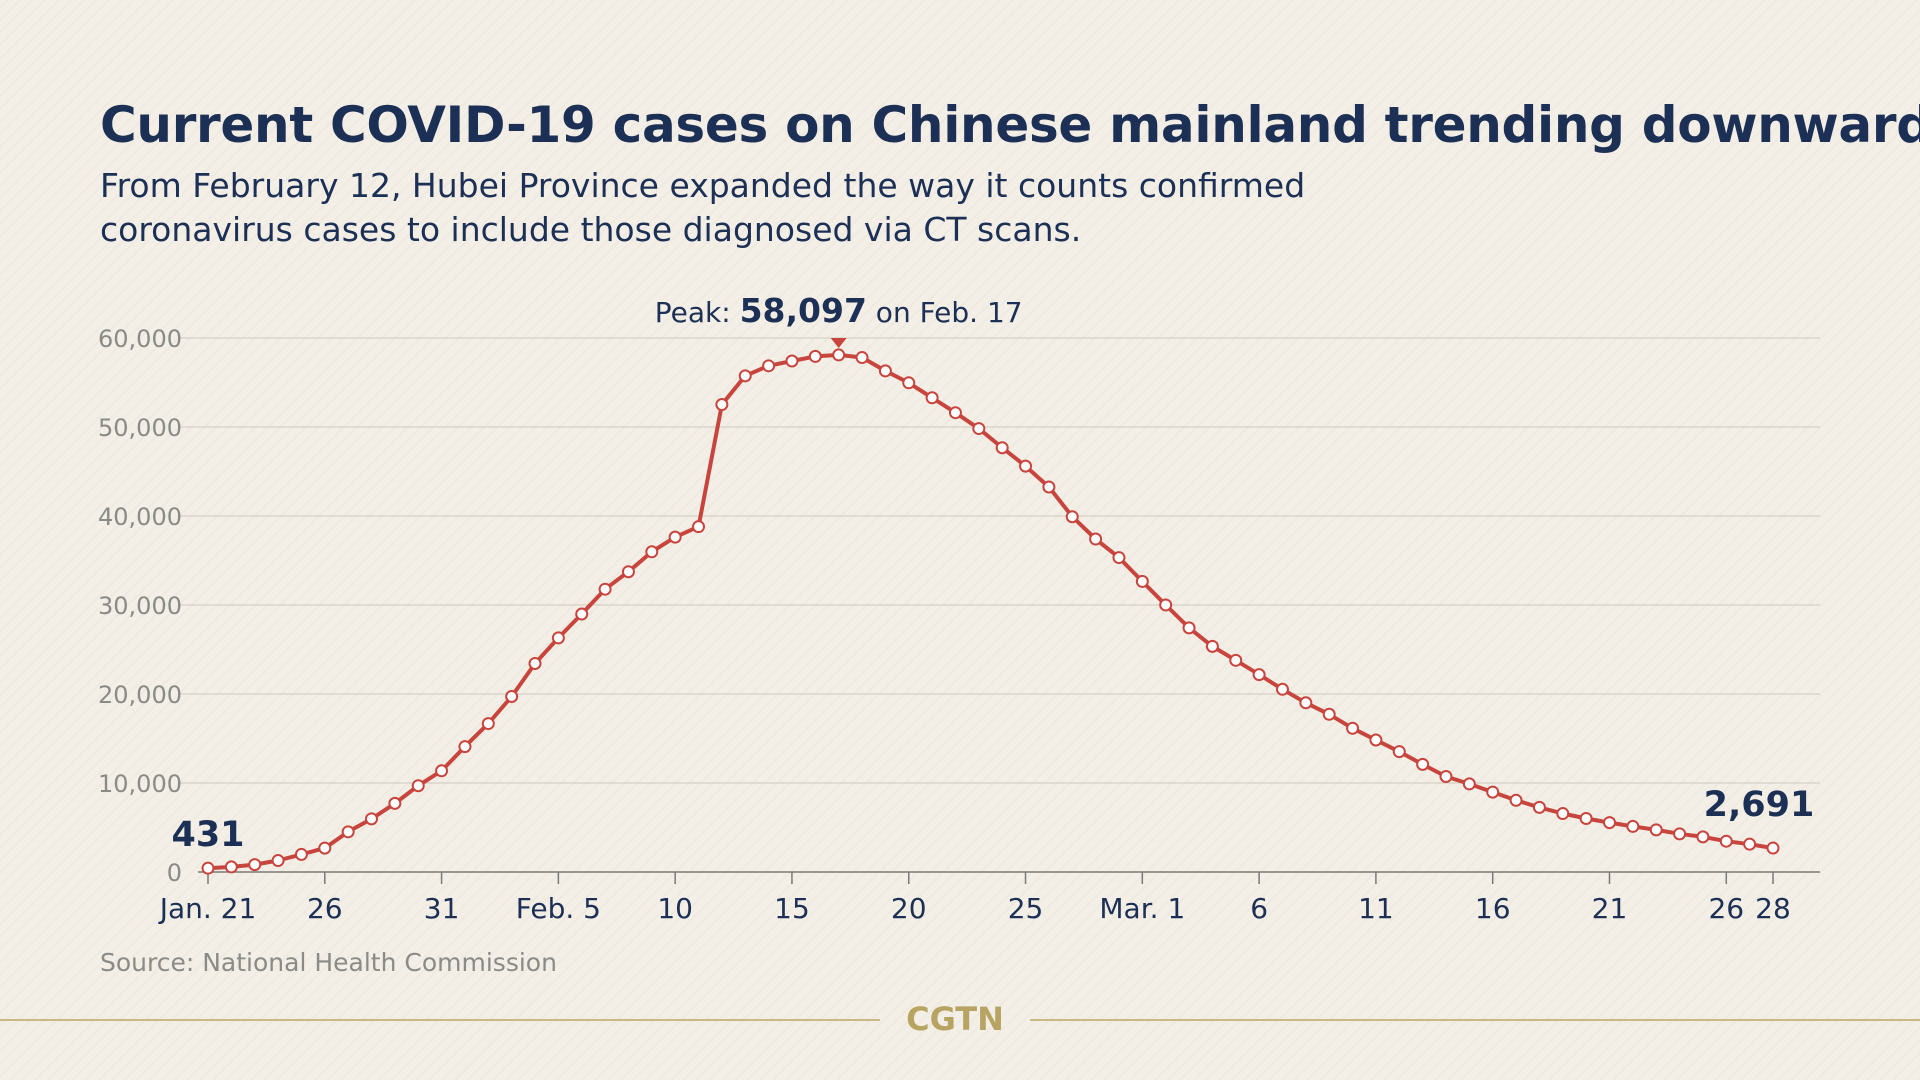 The height and width of the screenshot is (1080, 1920). What do you see at coordinates (1493, 908) in the screenshot?
I see `x-tick-label: 16` at bounding box center [1493, 908].